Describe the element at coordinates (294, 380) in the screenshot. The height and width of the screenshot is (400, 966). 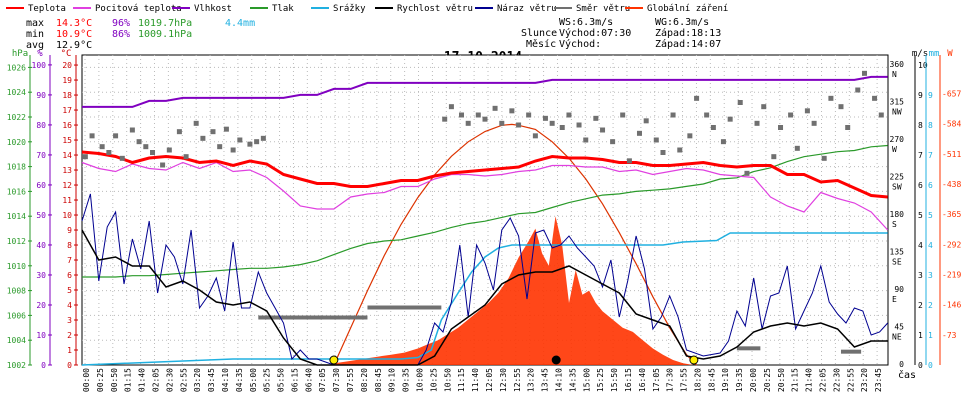
I see `x-tick-label: 06:15` at that location.